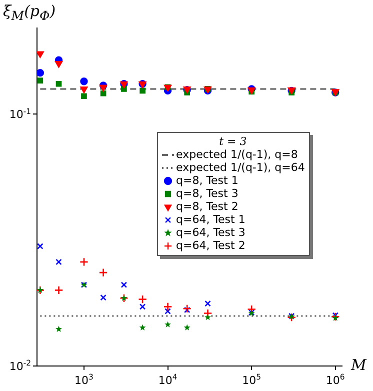 The height and width of the screenshot is (391, 373). I want to click on legend-label: q=8, Test 3, so click(207, 193).